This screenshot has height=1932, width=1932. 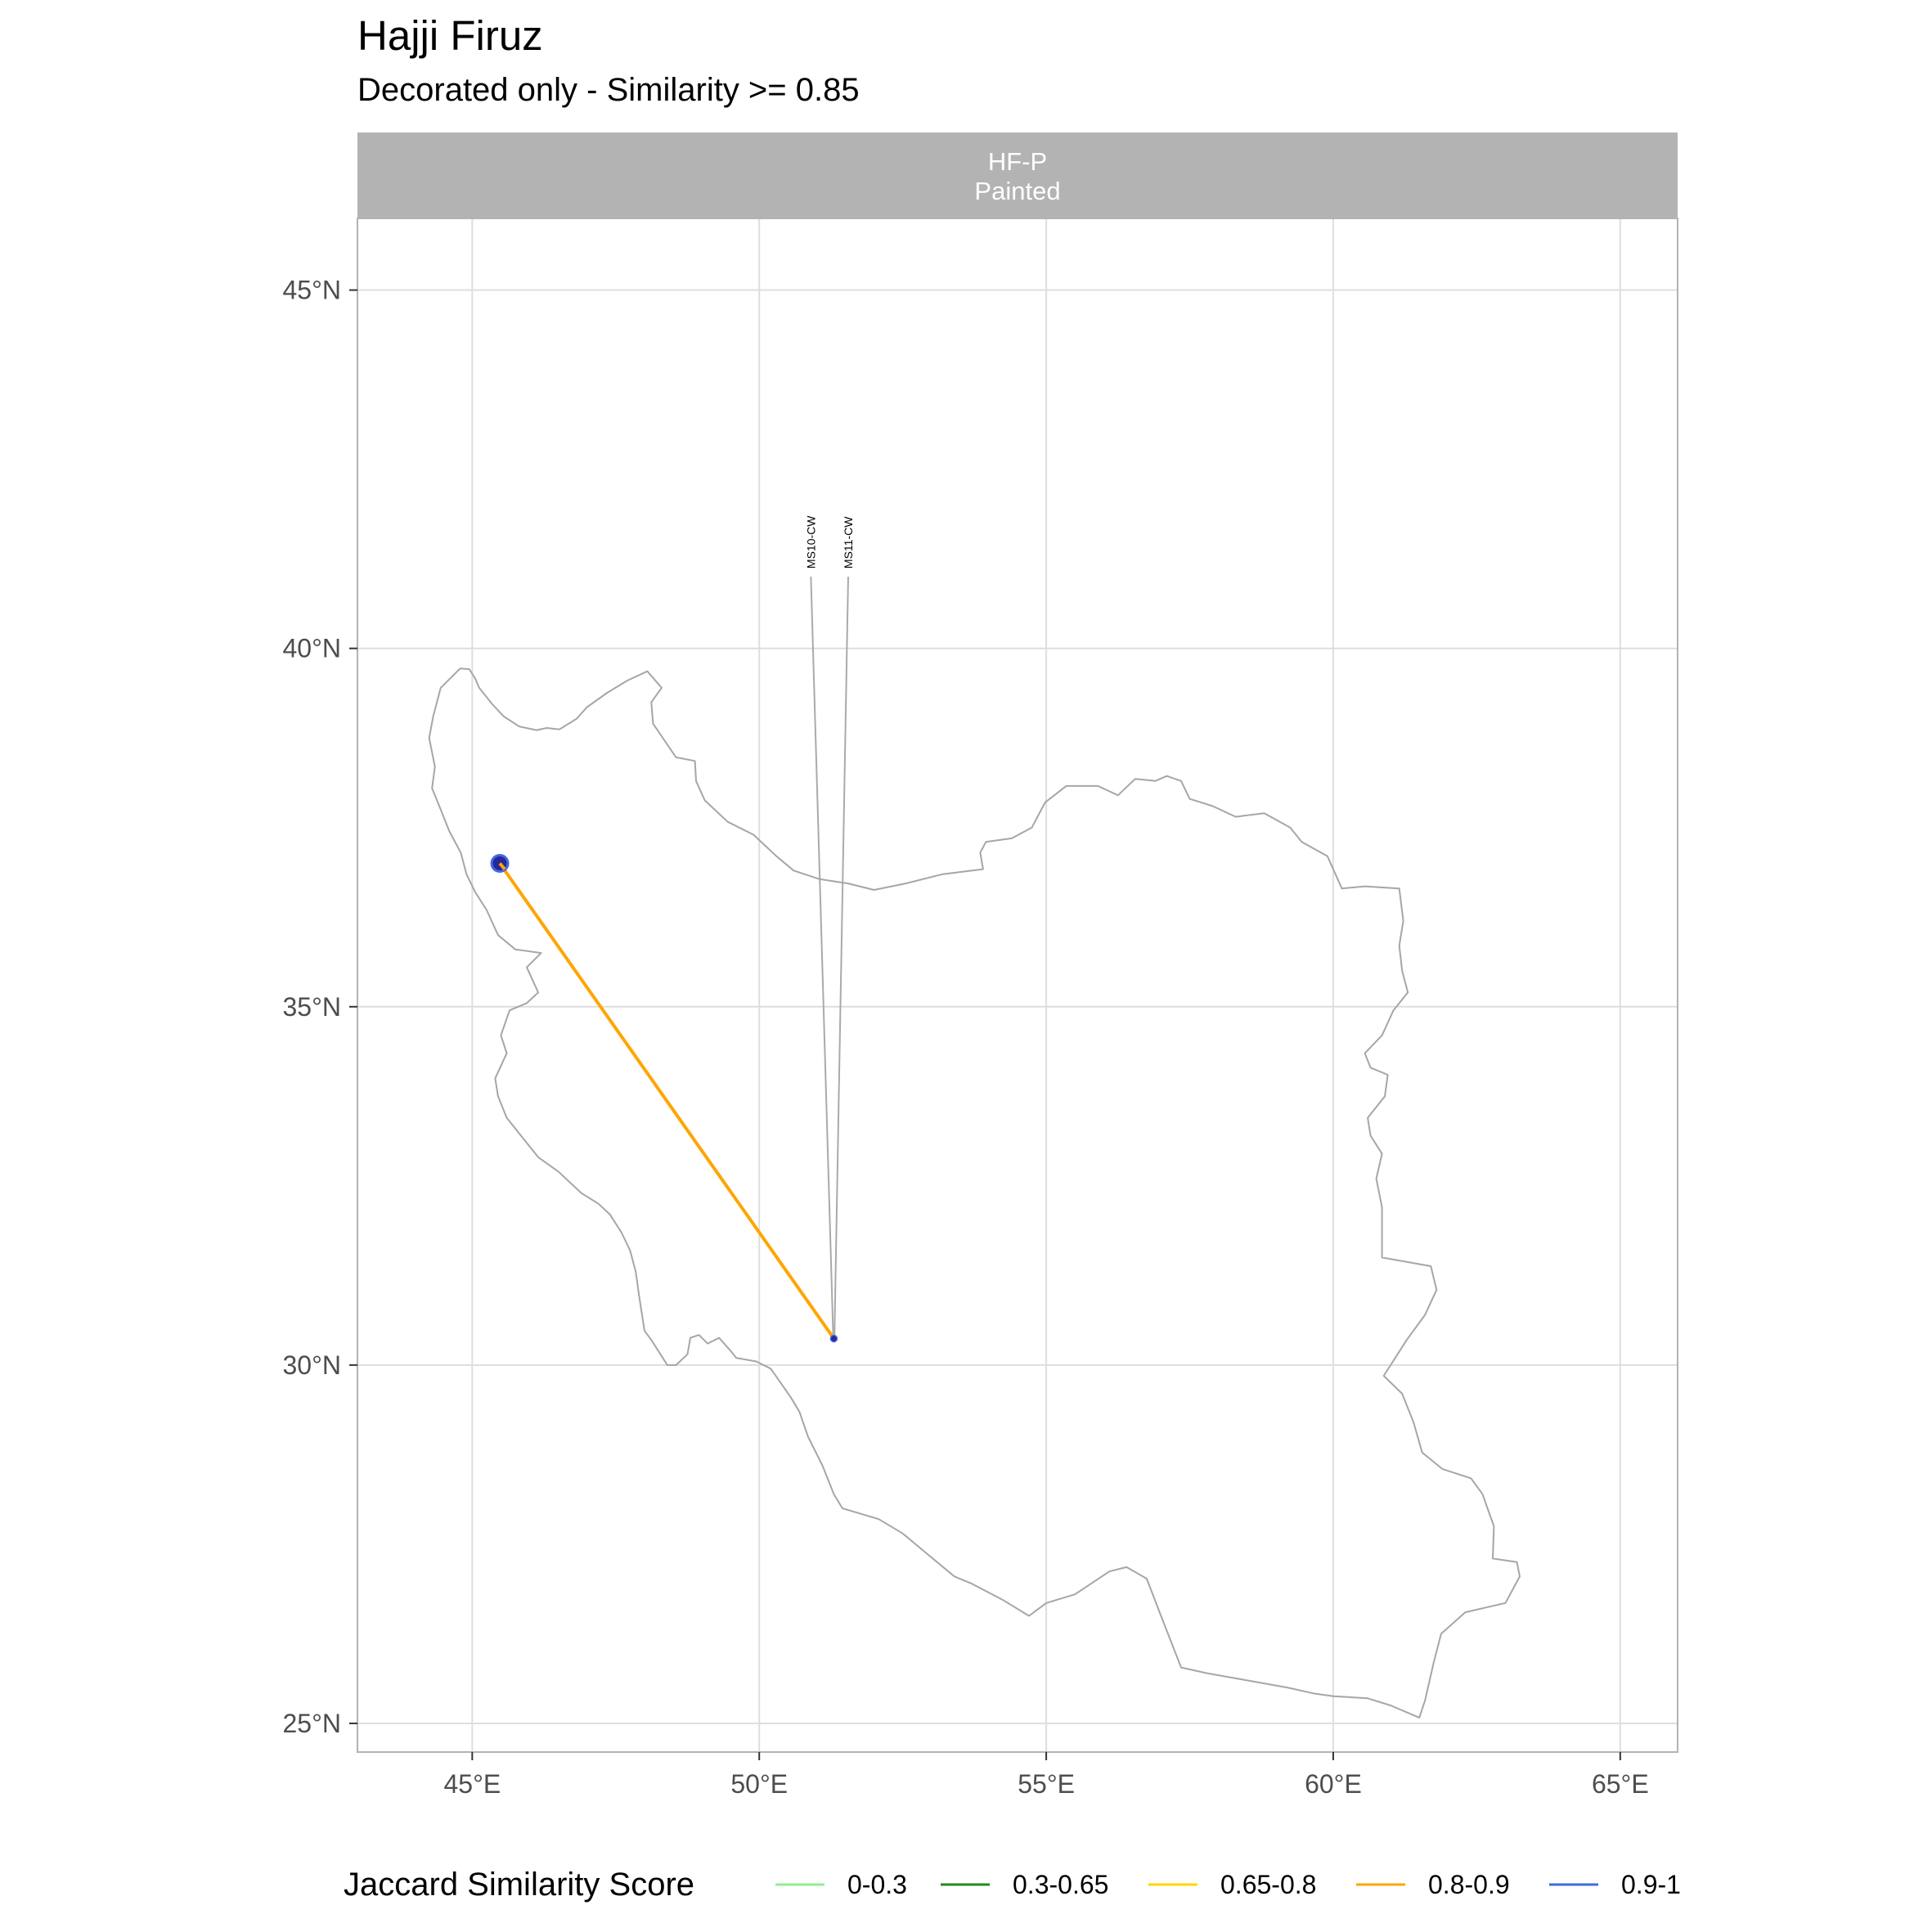 I want to click on facet-strip-background, so click(x=1018, y=175).